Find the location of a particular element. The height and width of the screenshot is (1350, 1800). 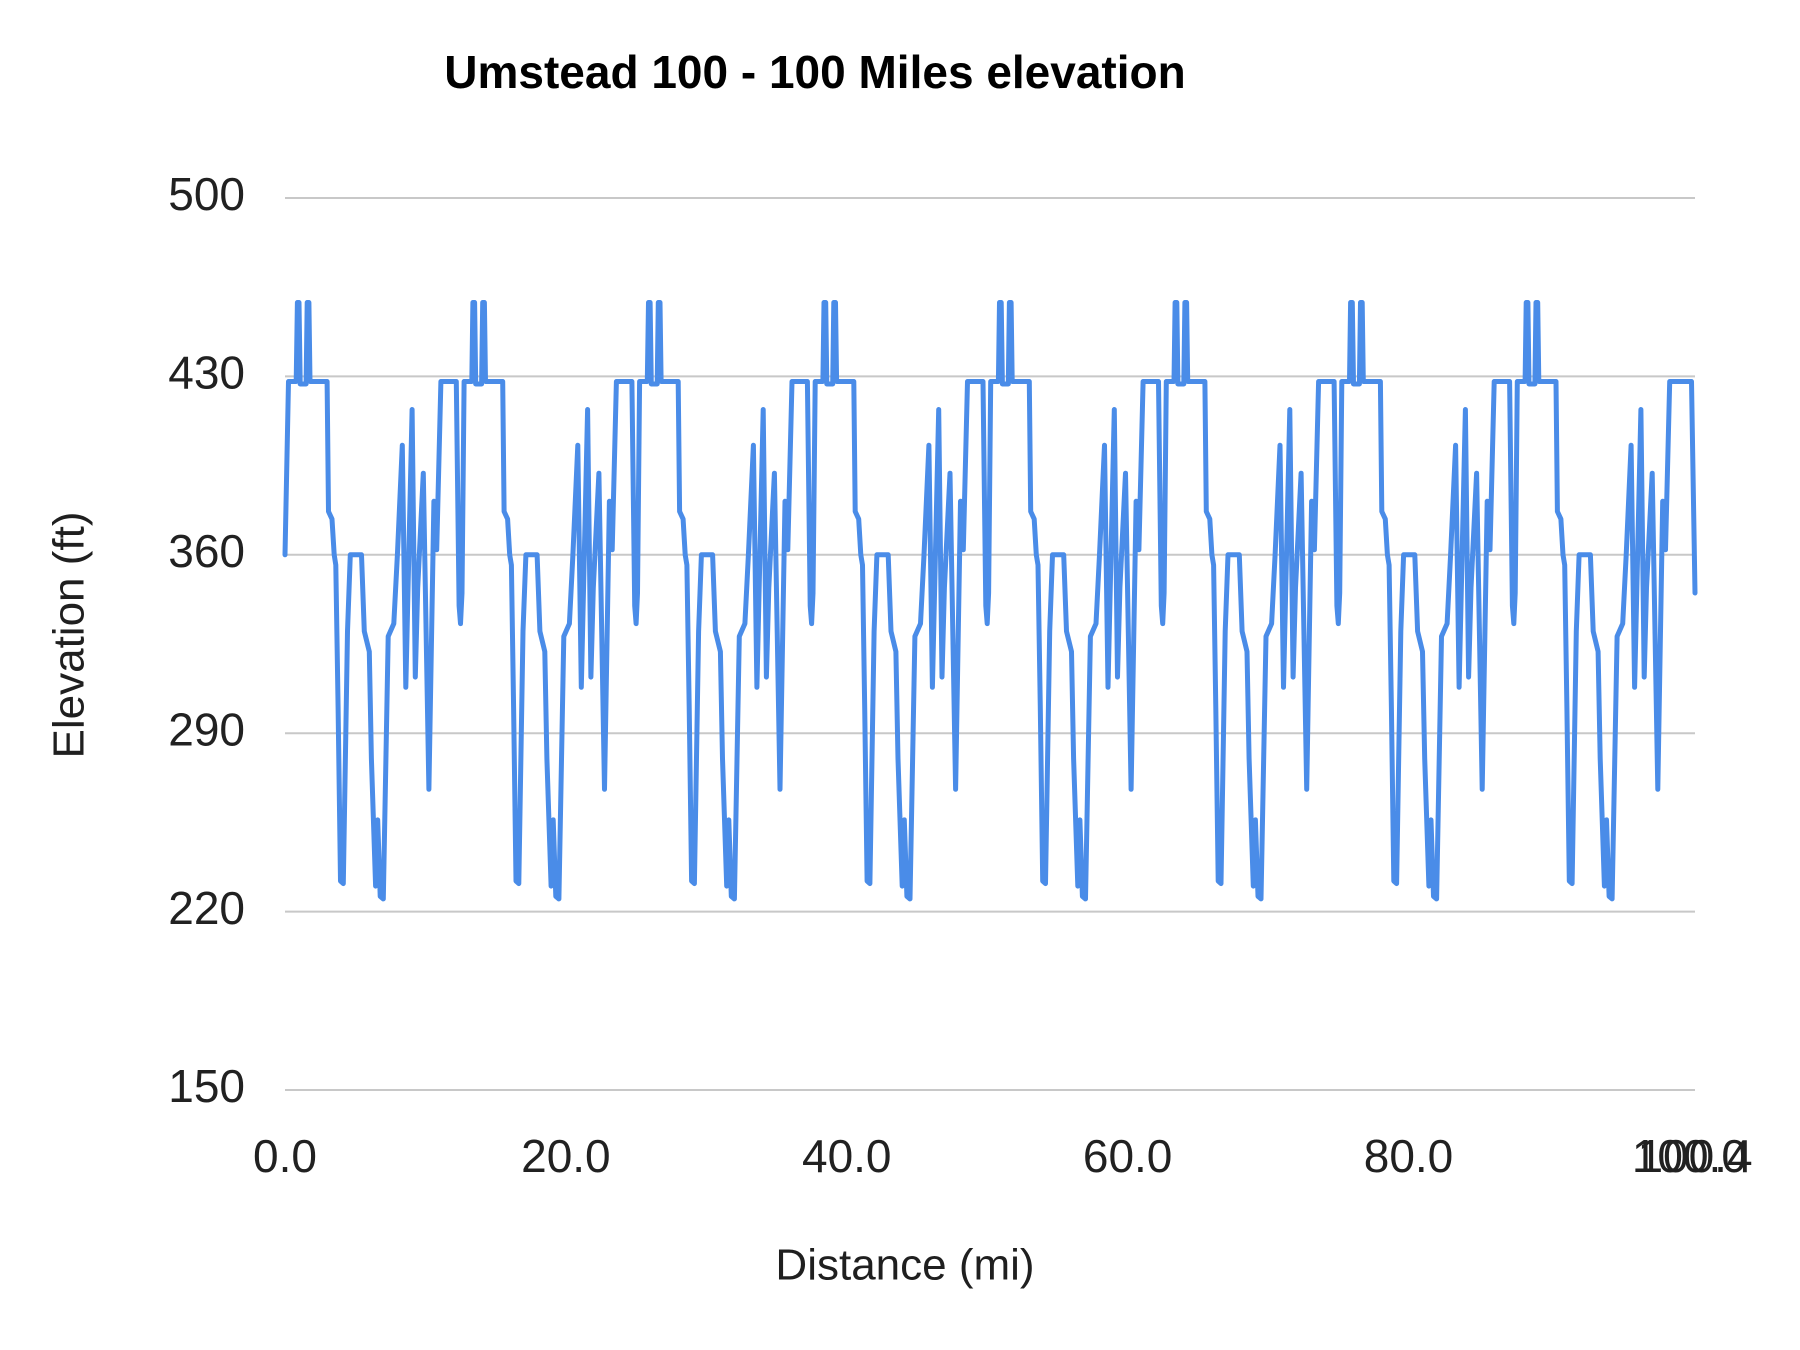

x-tick-label: 100.0 is located at coordinates (1689, 1156).